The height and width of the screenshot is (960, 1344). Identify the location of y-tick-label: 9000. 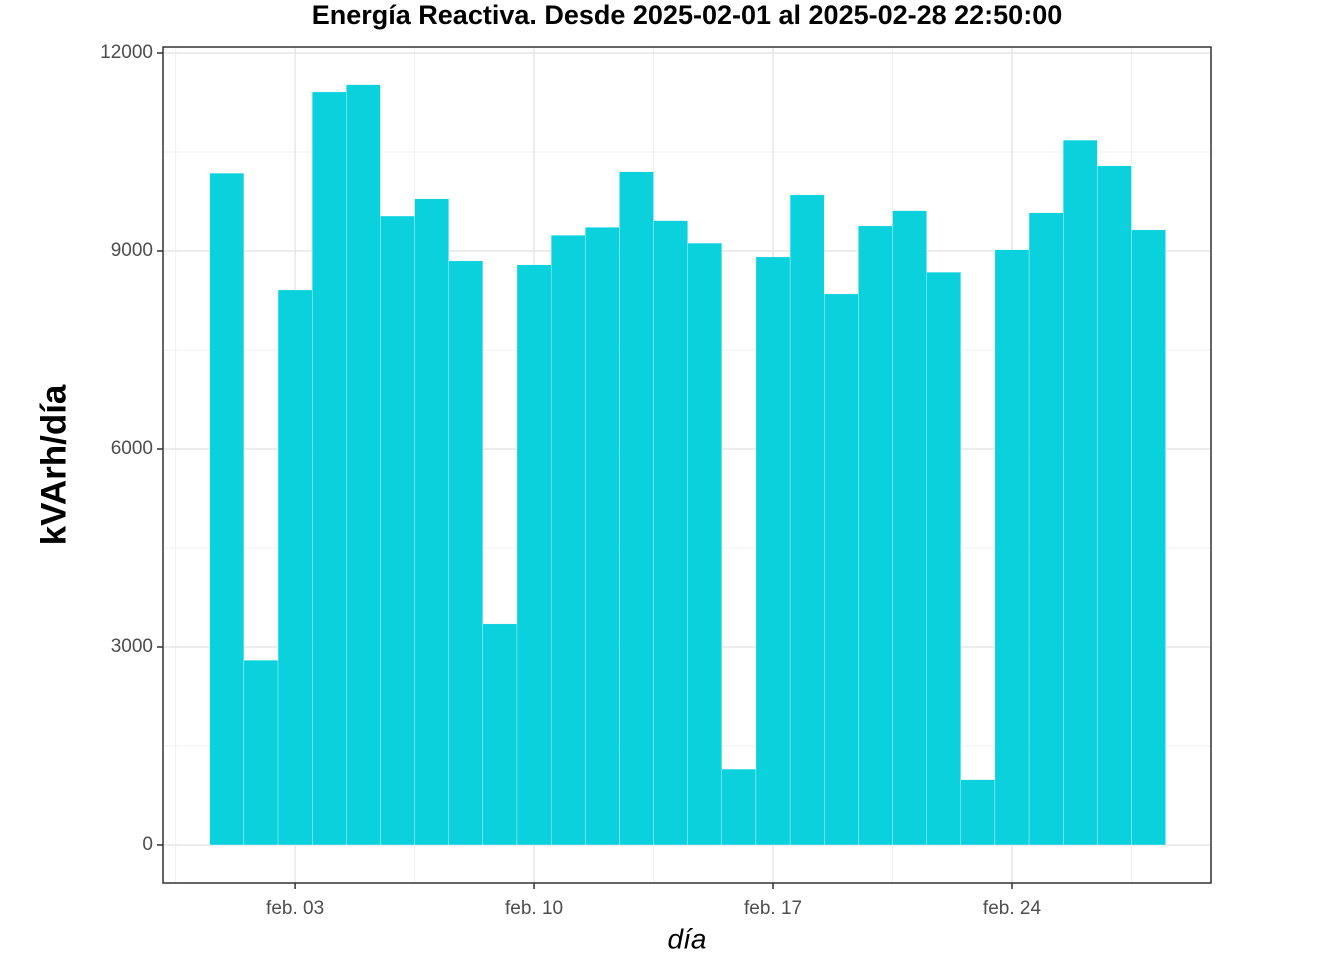
(132, 250).